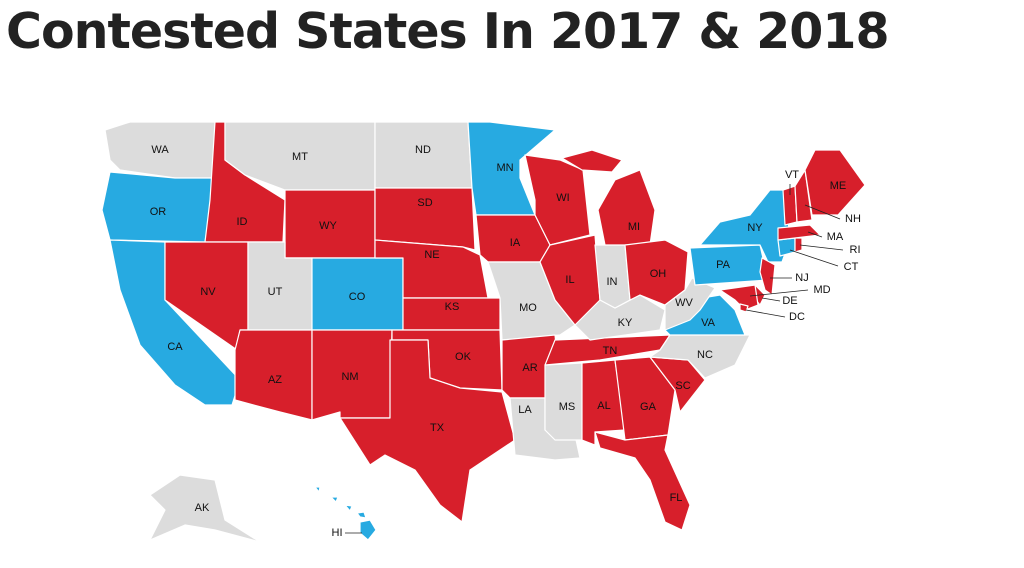  I want to click on state-label: GA, so click(648, 407).